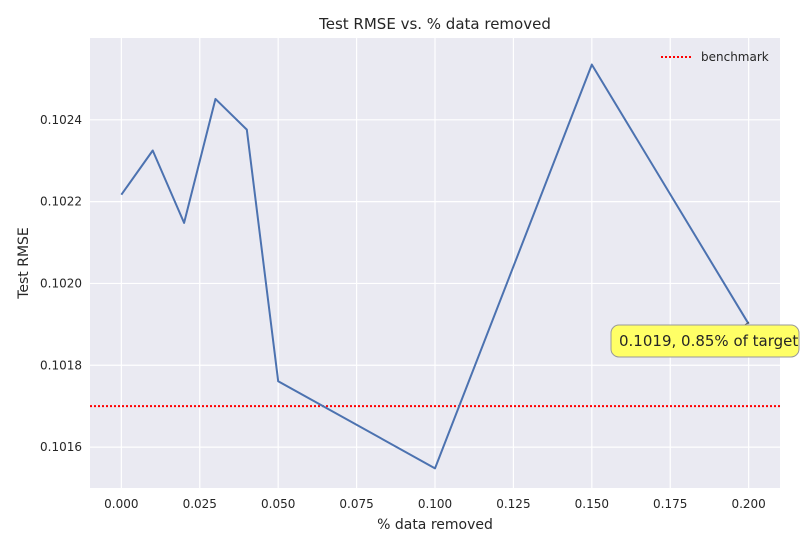 This screenshot has height=550, width=800. What do you see at coordinates (278, 504) in the screenshot?
I see `x-tick-label: 0.050` at bounding box center [278, 504].